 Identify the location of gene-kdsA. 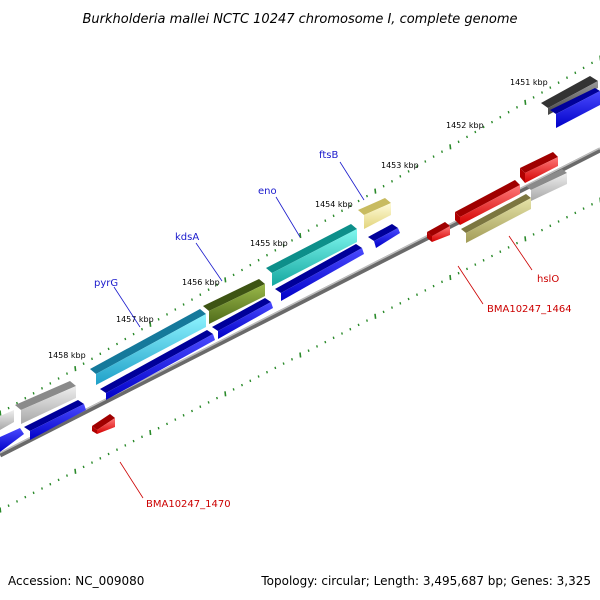
(234, 301).